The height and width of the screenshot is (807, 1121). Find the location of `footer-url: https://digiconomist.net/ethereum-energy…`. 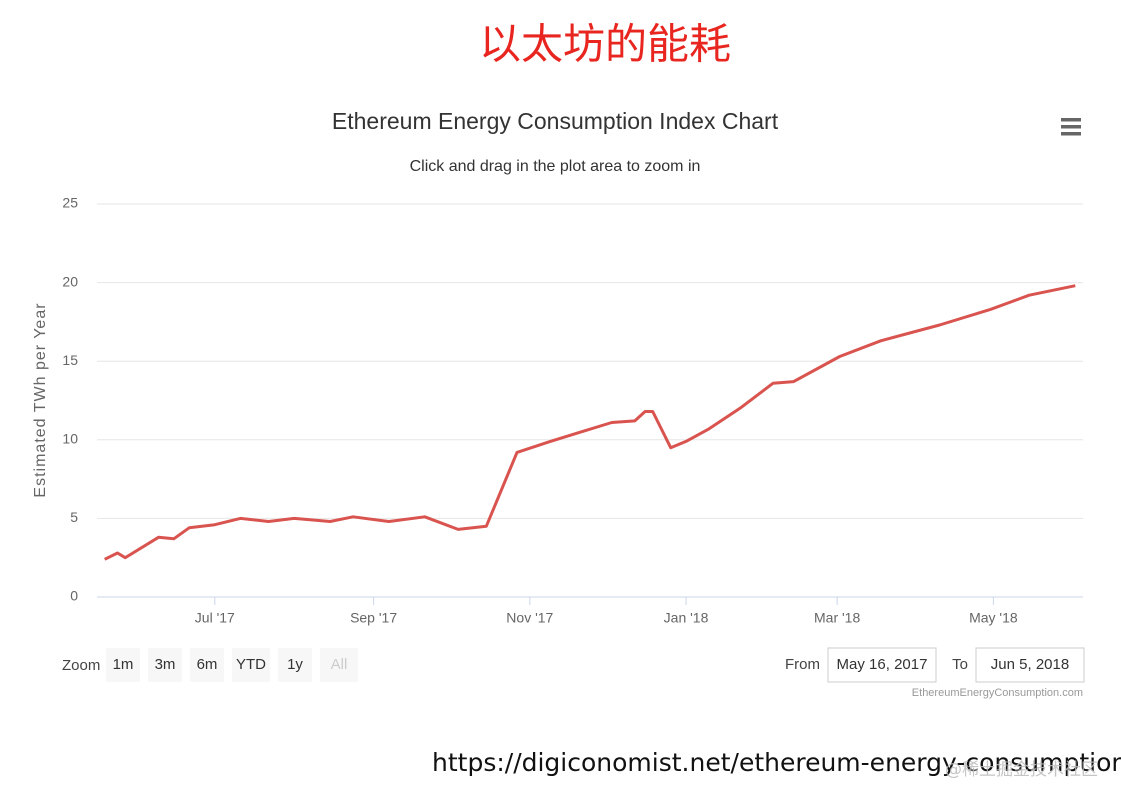

footer-url: https://digiconomist.net/ethereum-energy… is located at coordinates (776, 762).